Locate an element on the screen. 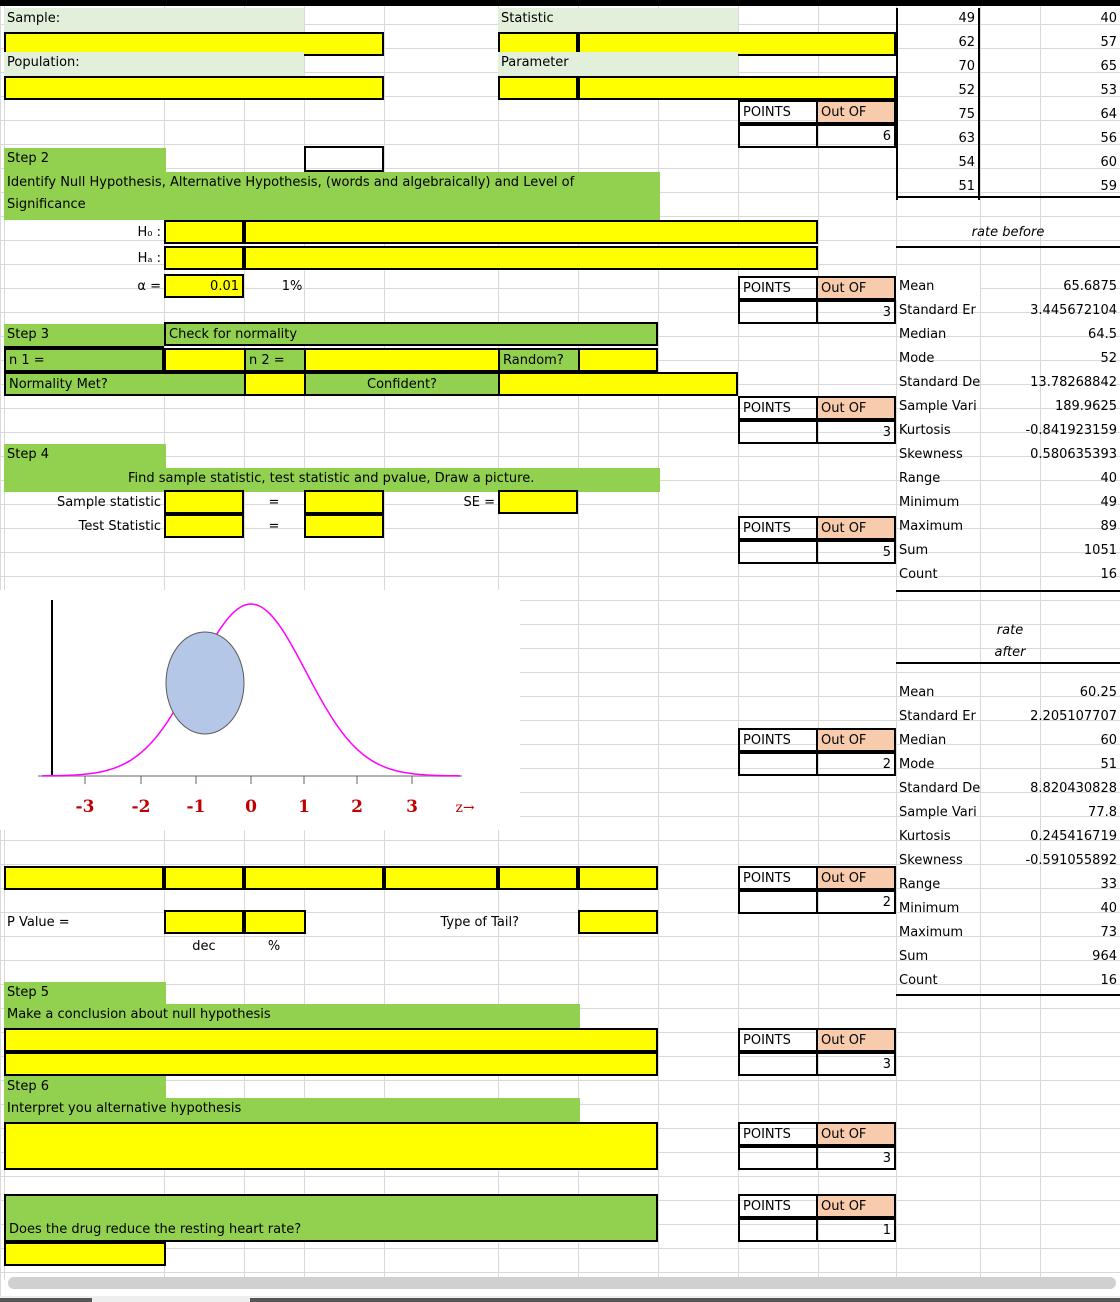  population-input is located at coordinates (194, 88).